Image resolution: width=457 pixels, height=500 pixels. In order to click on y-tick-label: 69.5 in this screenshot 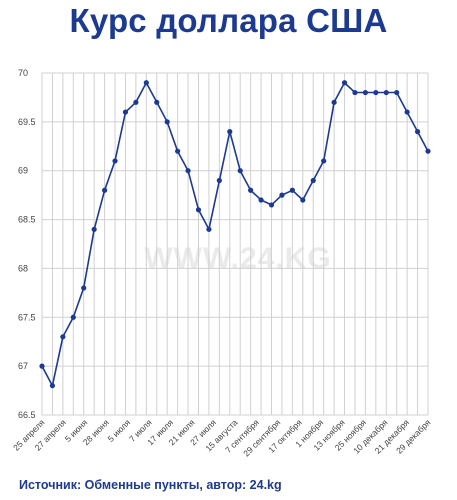, I will do `click(27, 122)`.